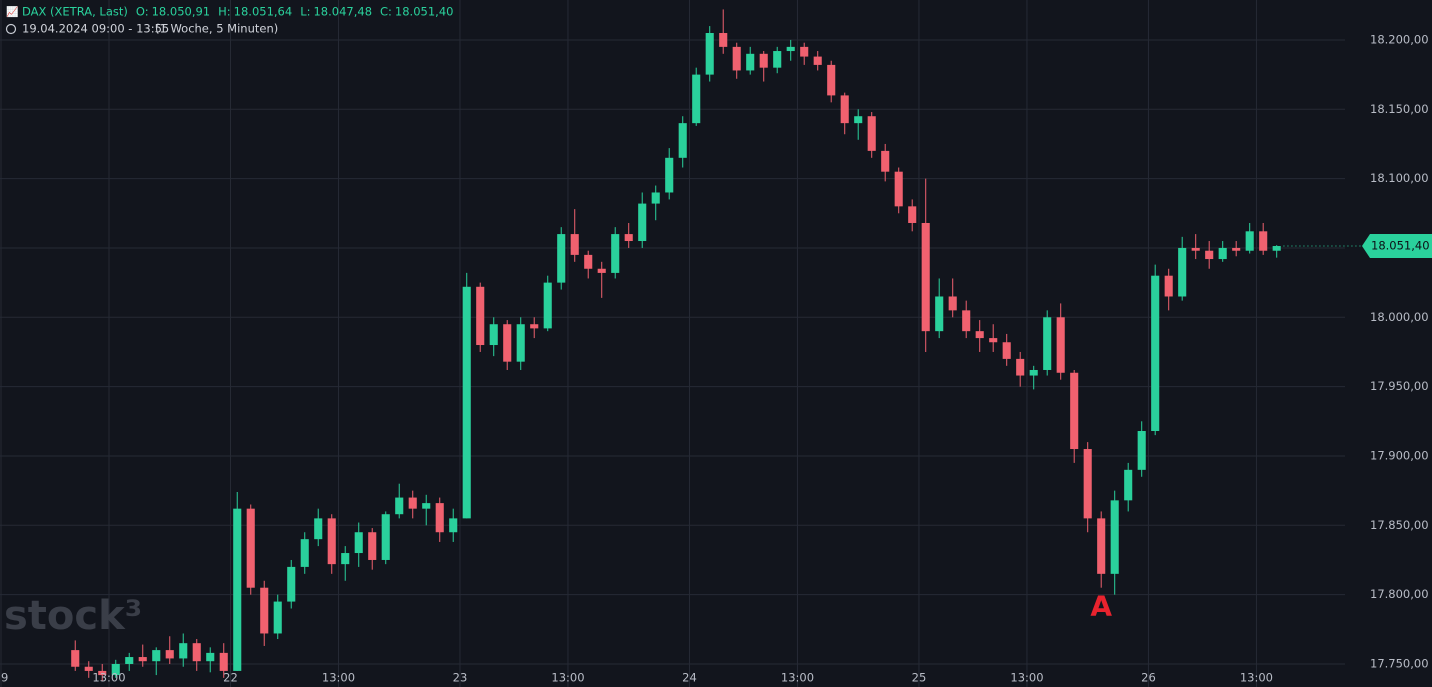  What do you see at coordinates (75, 12) in the screenshot?
I see `symbol: DAX (XETRA, Last)` at bounding box center [75, 12].